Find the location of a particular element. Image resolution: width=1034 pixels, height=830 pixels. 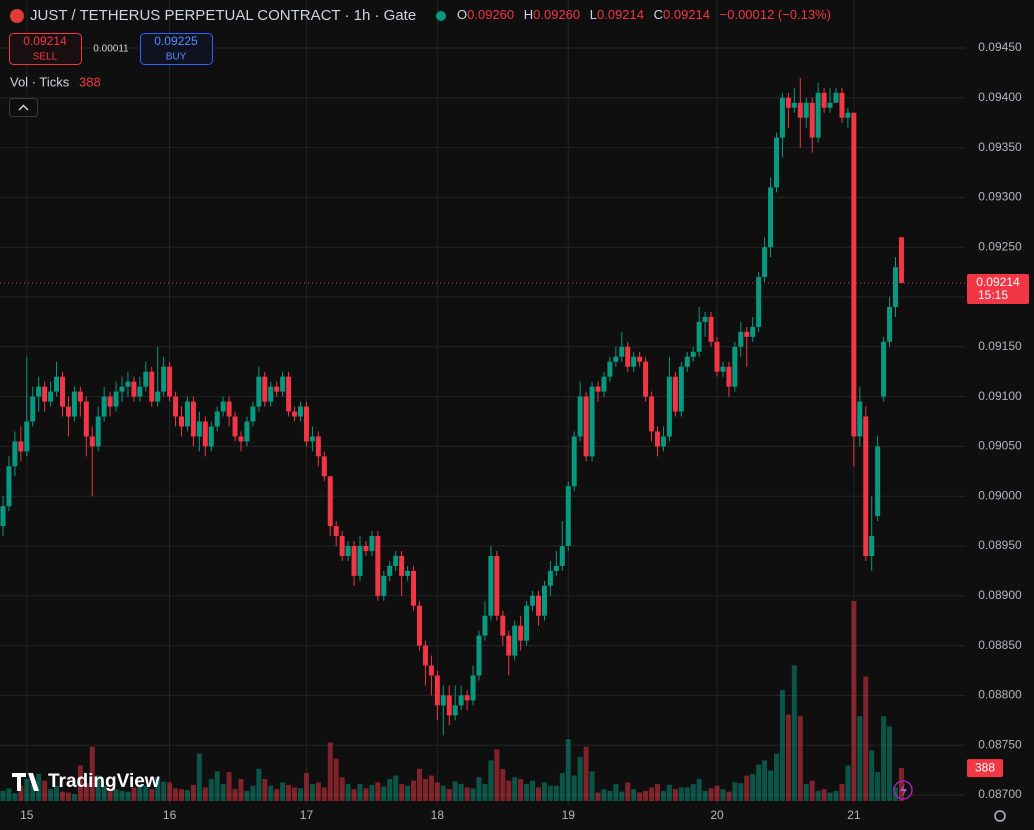

buy-button is located at coordinates (176, 49).